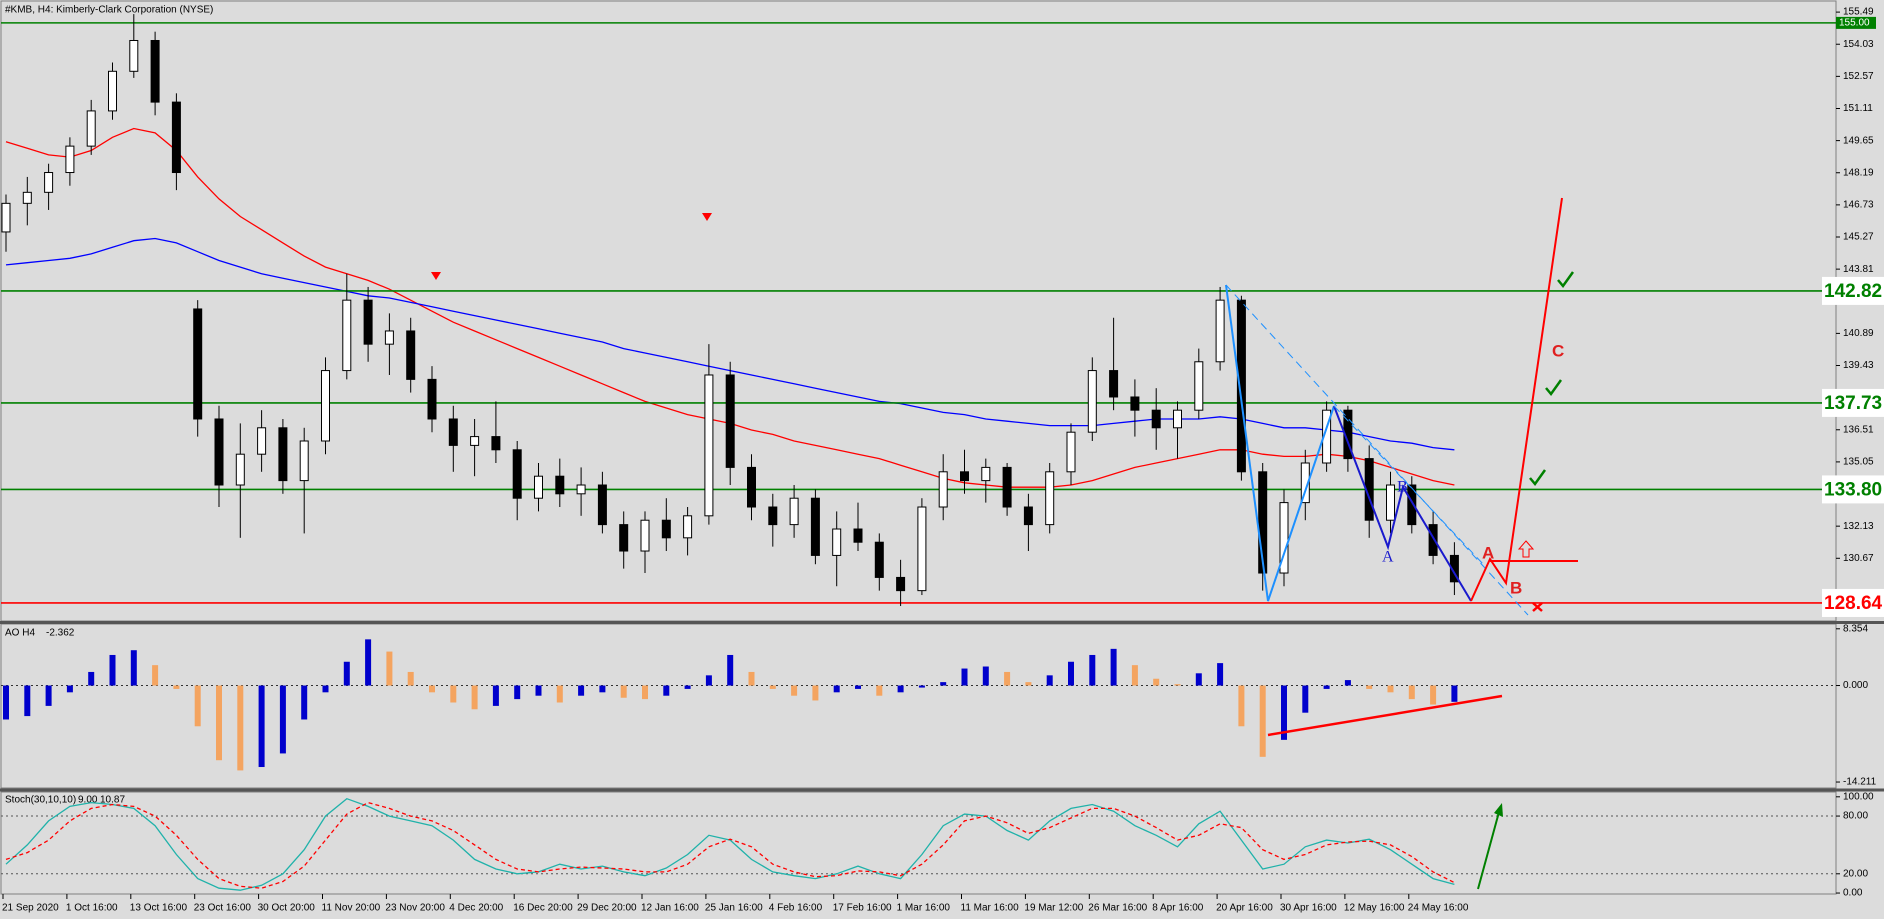  I want to click on x-tick-label: 4 Feb 16:00, so click(796, 908).